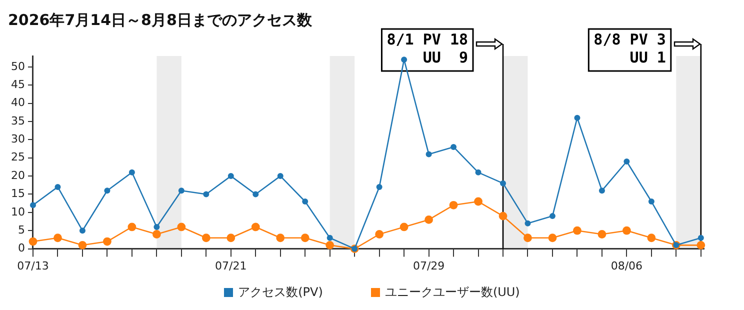 Image resolution: width=744 pixels, height=310 pixels. Describe the element at coordinates (17, 84) in the screenshot. I see `y-tick-label: 45` at that location.